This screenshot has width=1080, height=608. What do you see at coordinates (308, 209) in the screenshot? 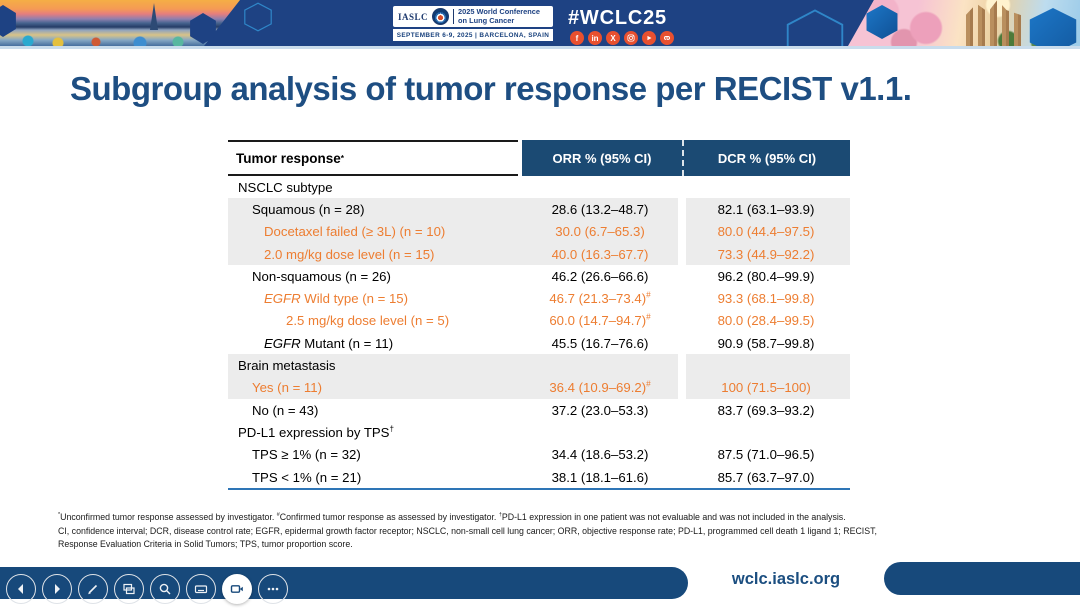
I see `row-label: Squamous (n = 28)` at bounding box center [308, 209].